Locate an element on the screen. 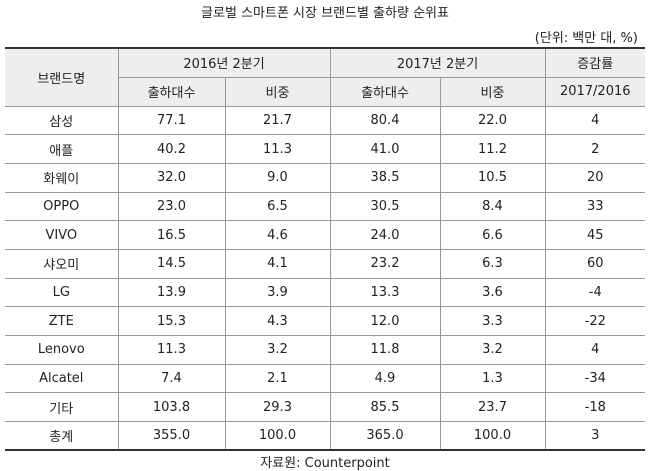  value-cell: 14.5 is located at coordinates (171, 263).